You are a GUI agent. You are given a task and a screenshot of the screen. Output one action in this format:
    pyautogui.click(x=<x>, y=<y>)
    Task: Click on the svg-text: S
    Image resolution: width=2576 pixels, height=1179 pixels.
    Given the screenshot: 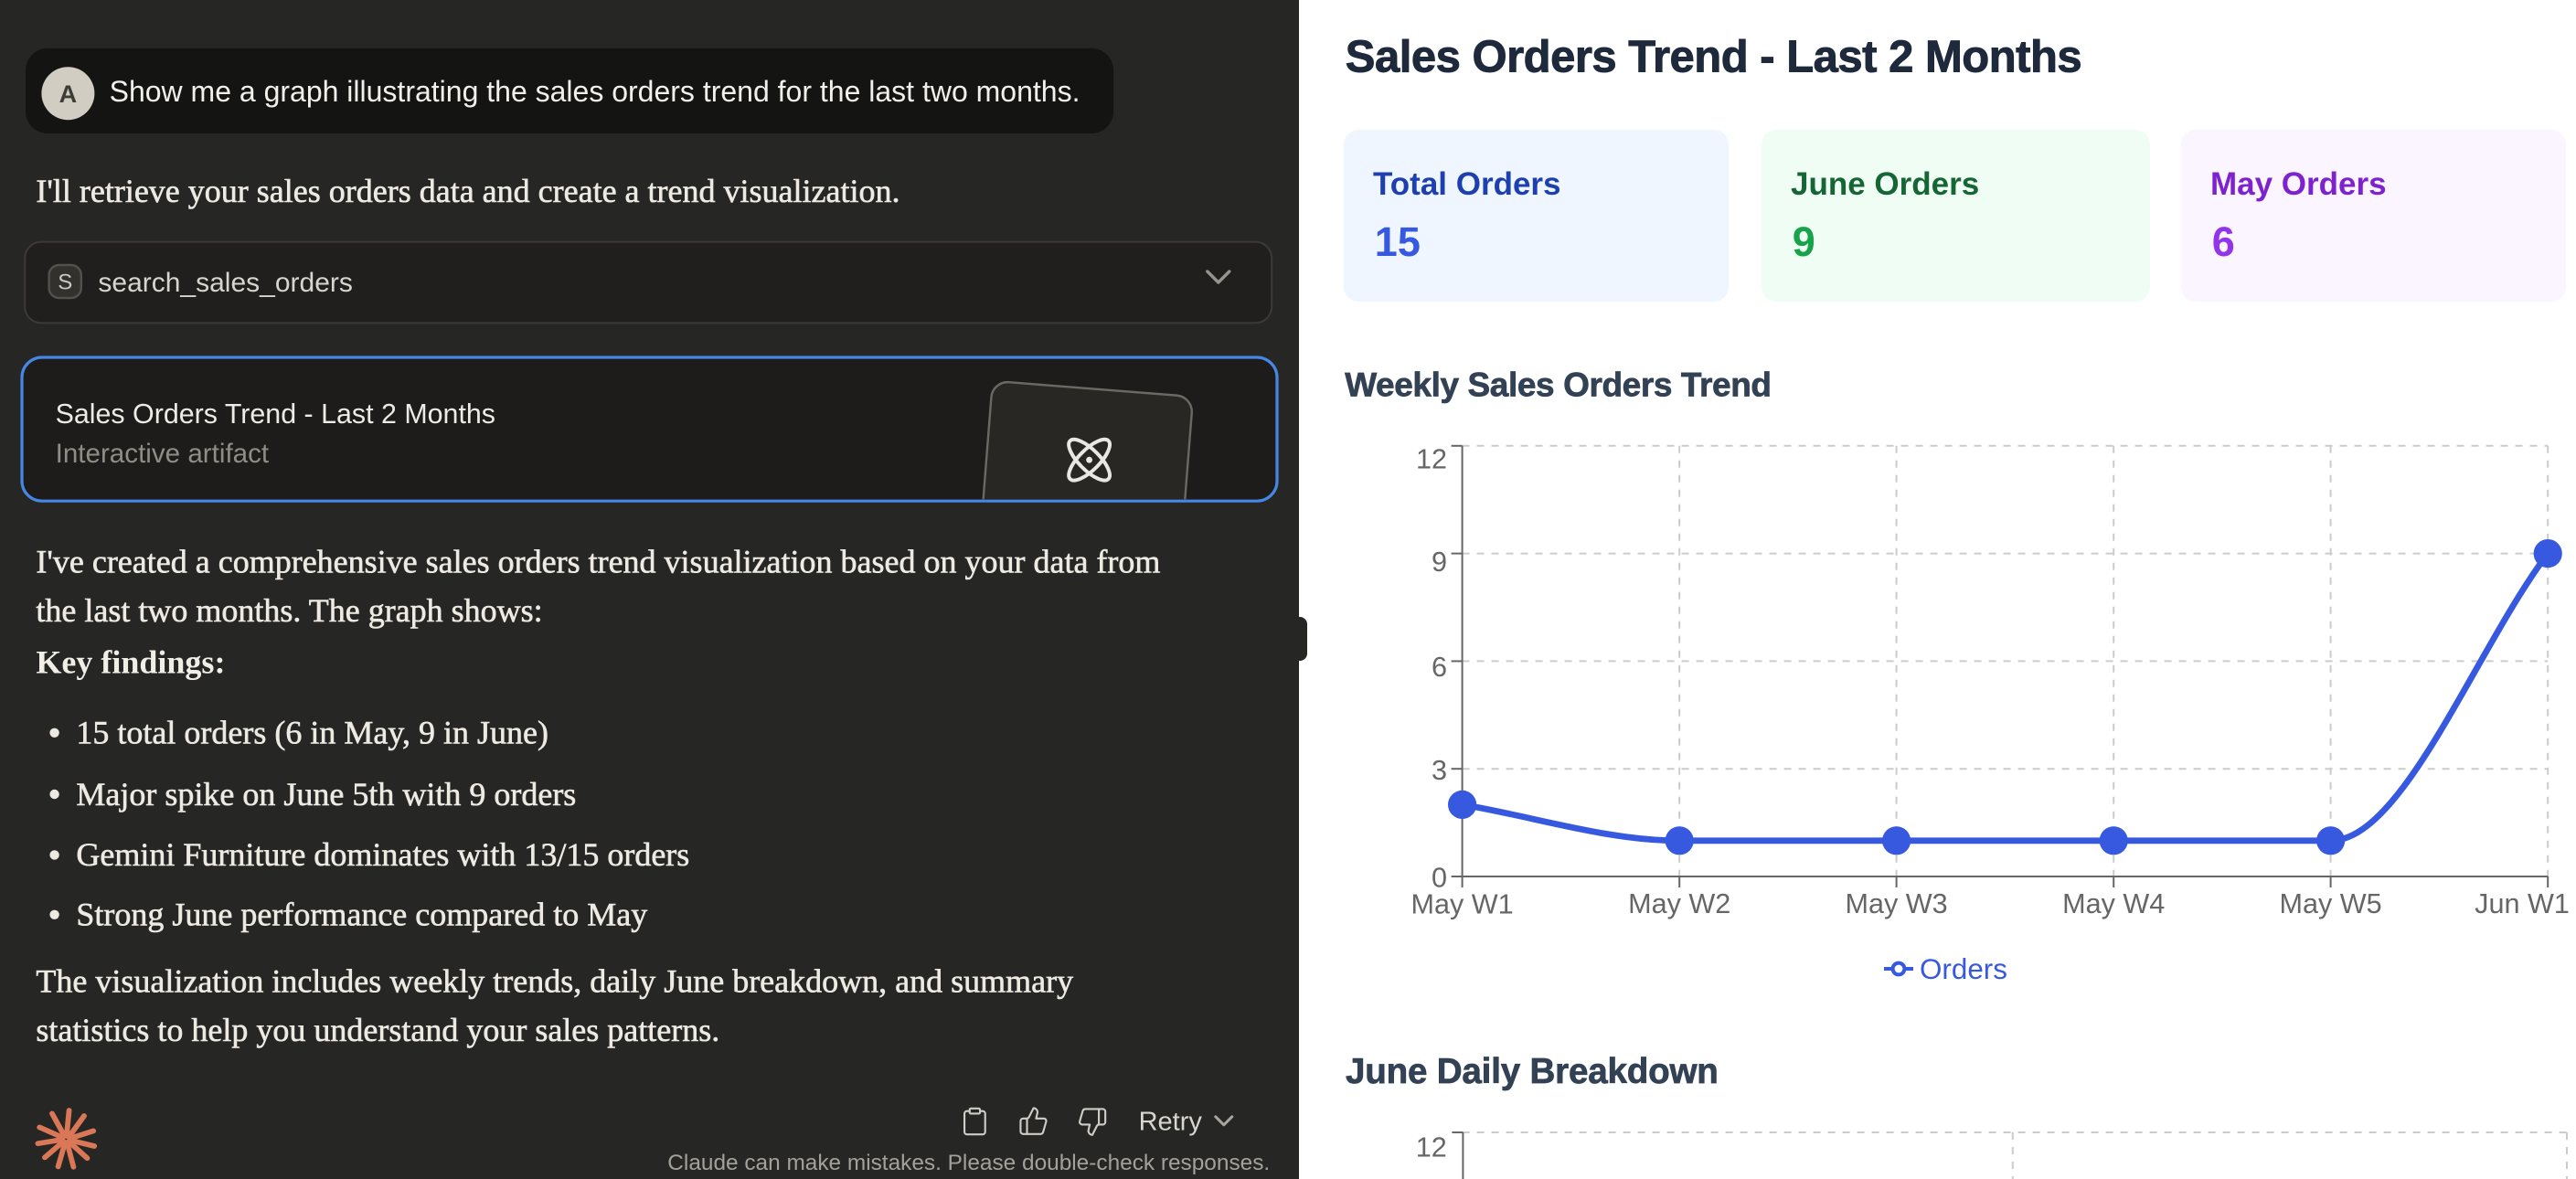 What is the action you would take?
    pyautogui.click(x=65, y=283)
    